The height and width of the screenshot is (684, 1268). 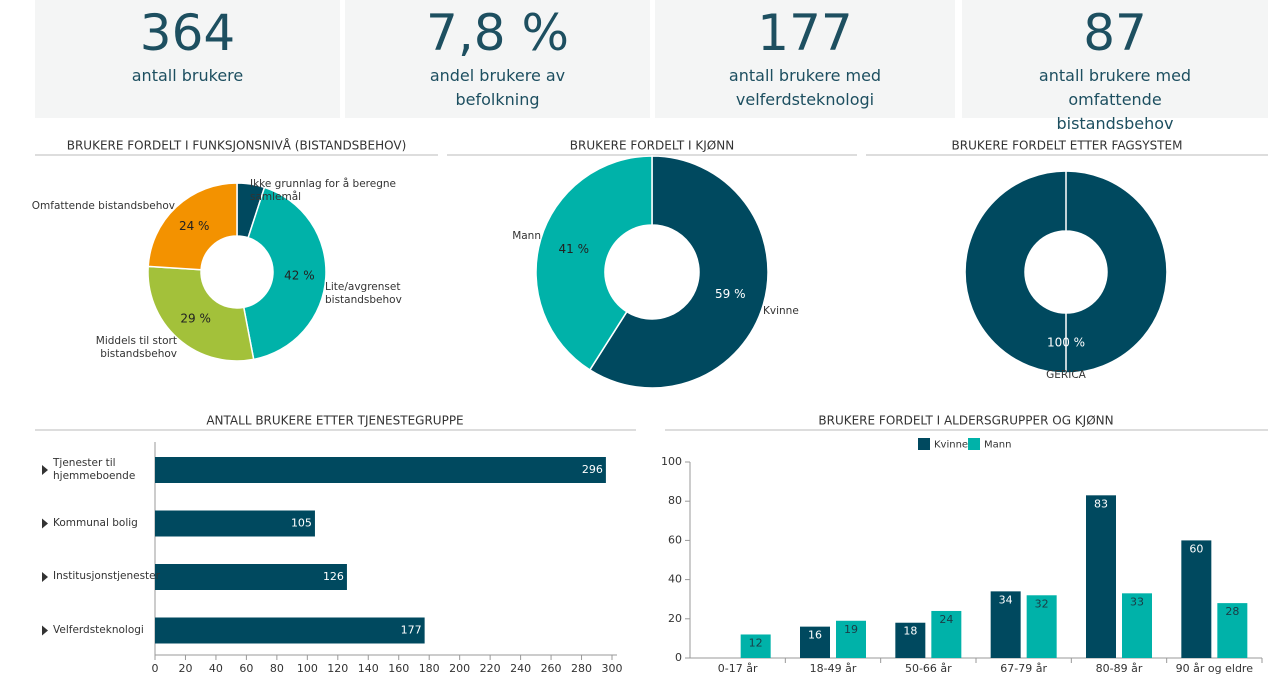 I want to click on bar-label: 177, so click(x=411, y=630).